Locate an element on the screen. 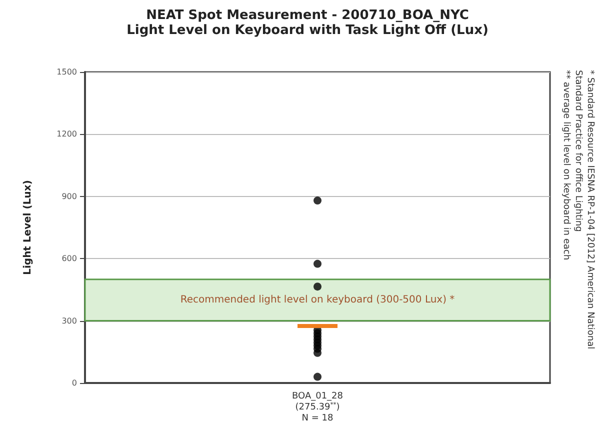 This screenshot has height=435, width=615. y-tick-label: 0 is located at coordinates (74, 383).